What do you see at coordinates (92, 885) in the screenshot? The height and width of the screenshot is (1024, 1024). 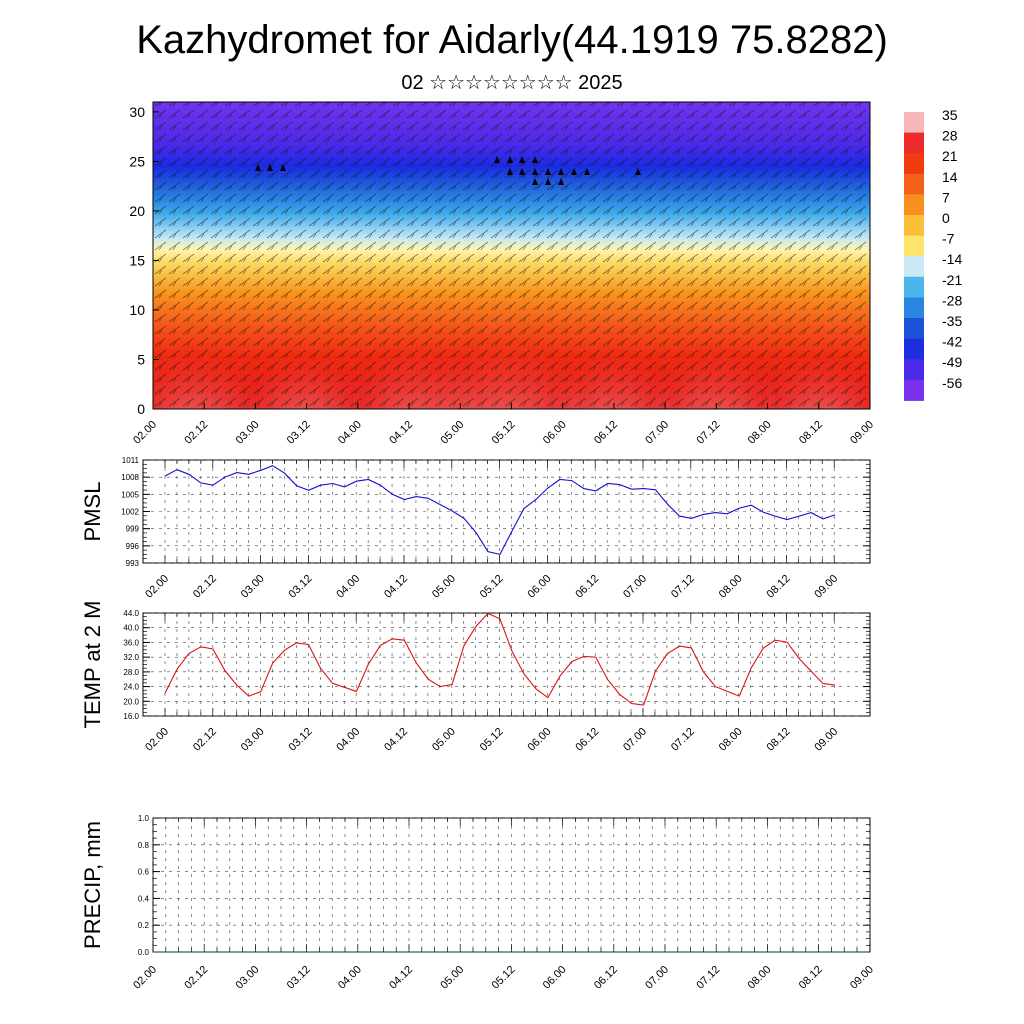 I see `y-axis-label: PRECIP, mm` at bounding box center [92, 885].